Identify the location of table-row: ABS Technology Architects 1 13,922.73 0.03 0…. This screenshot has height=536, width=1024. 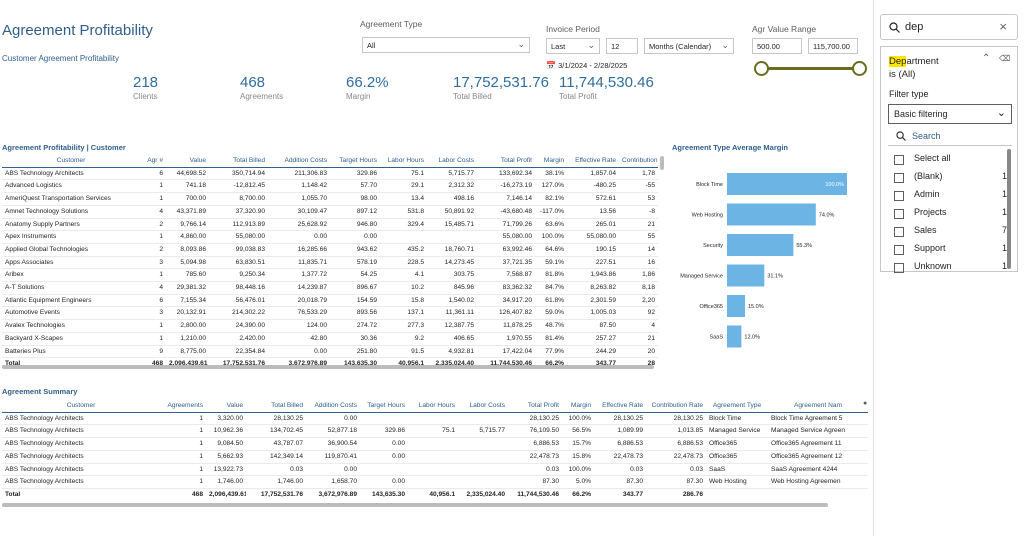
(435, 470).